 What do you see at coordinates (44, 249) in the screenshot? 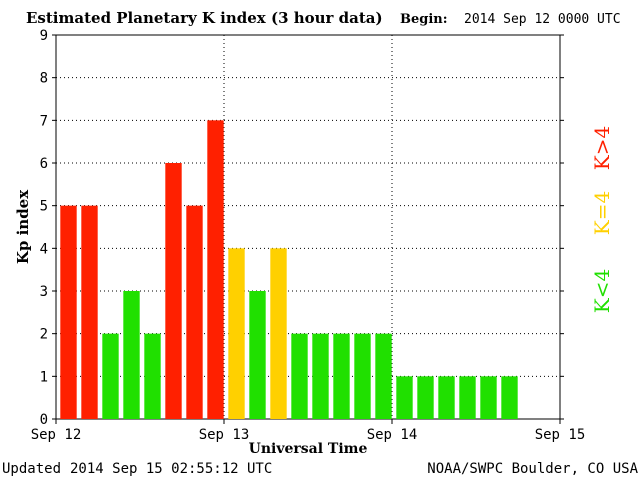
I see `y-tick-label: 4` at bounding box center [44, 249].